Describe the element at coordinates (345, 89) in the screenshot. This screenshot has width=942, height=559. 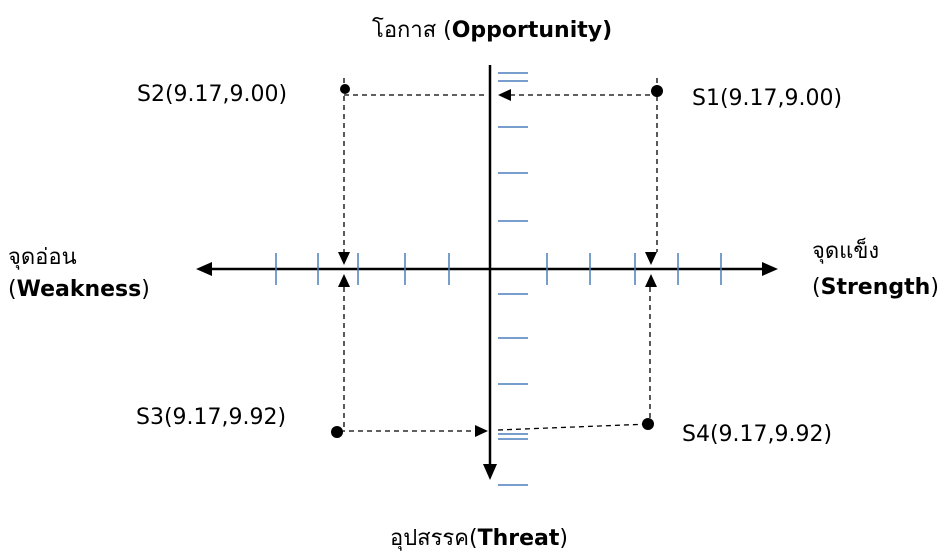
I see `point-s2-marker` at that location.